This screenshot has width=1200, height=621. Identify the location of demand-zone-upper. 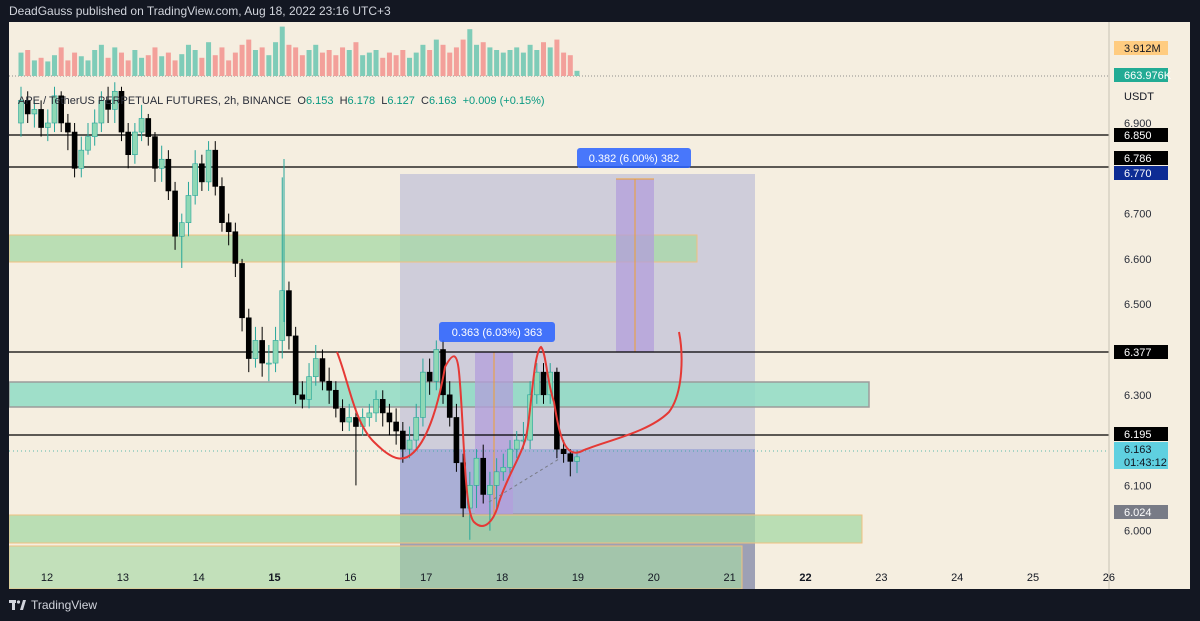
(353, 248).